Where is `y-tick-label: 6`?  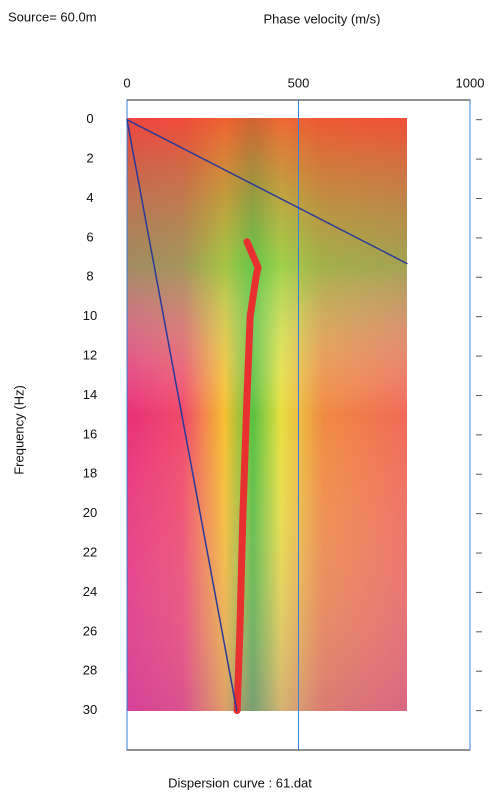
y-tick-label: 6 is located at coordinates (89, 236).